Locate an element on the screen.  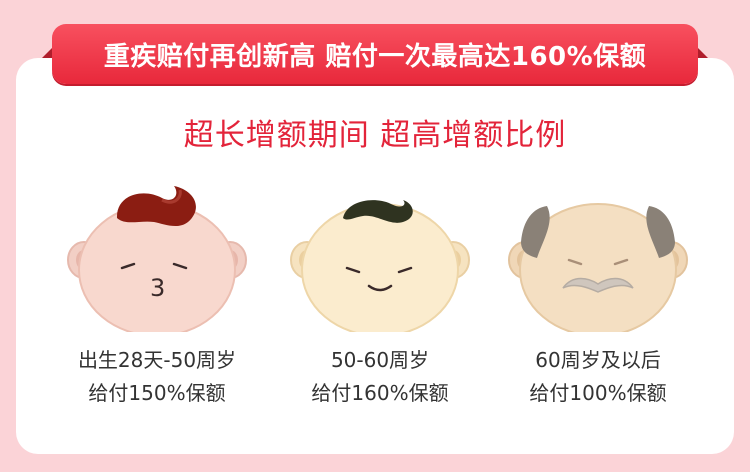
banner-title: 重疾赔付再创新高 赔付一次最高达160%保额 is located at coordinates (375, 54).